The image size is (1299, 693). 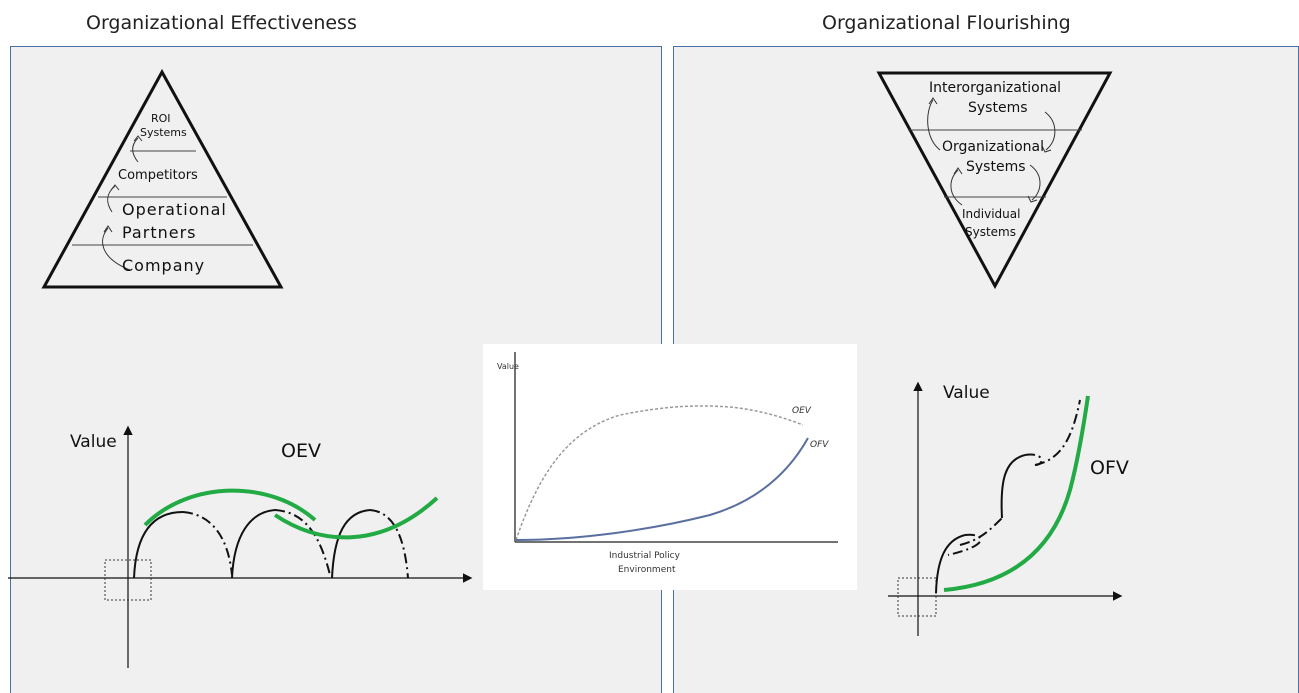 I want to click on center-oev-curve, so click(x=659, y=473).